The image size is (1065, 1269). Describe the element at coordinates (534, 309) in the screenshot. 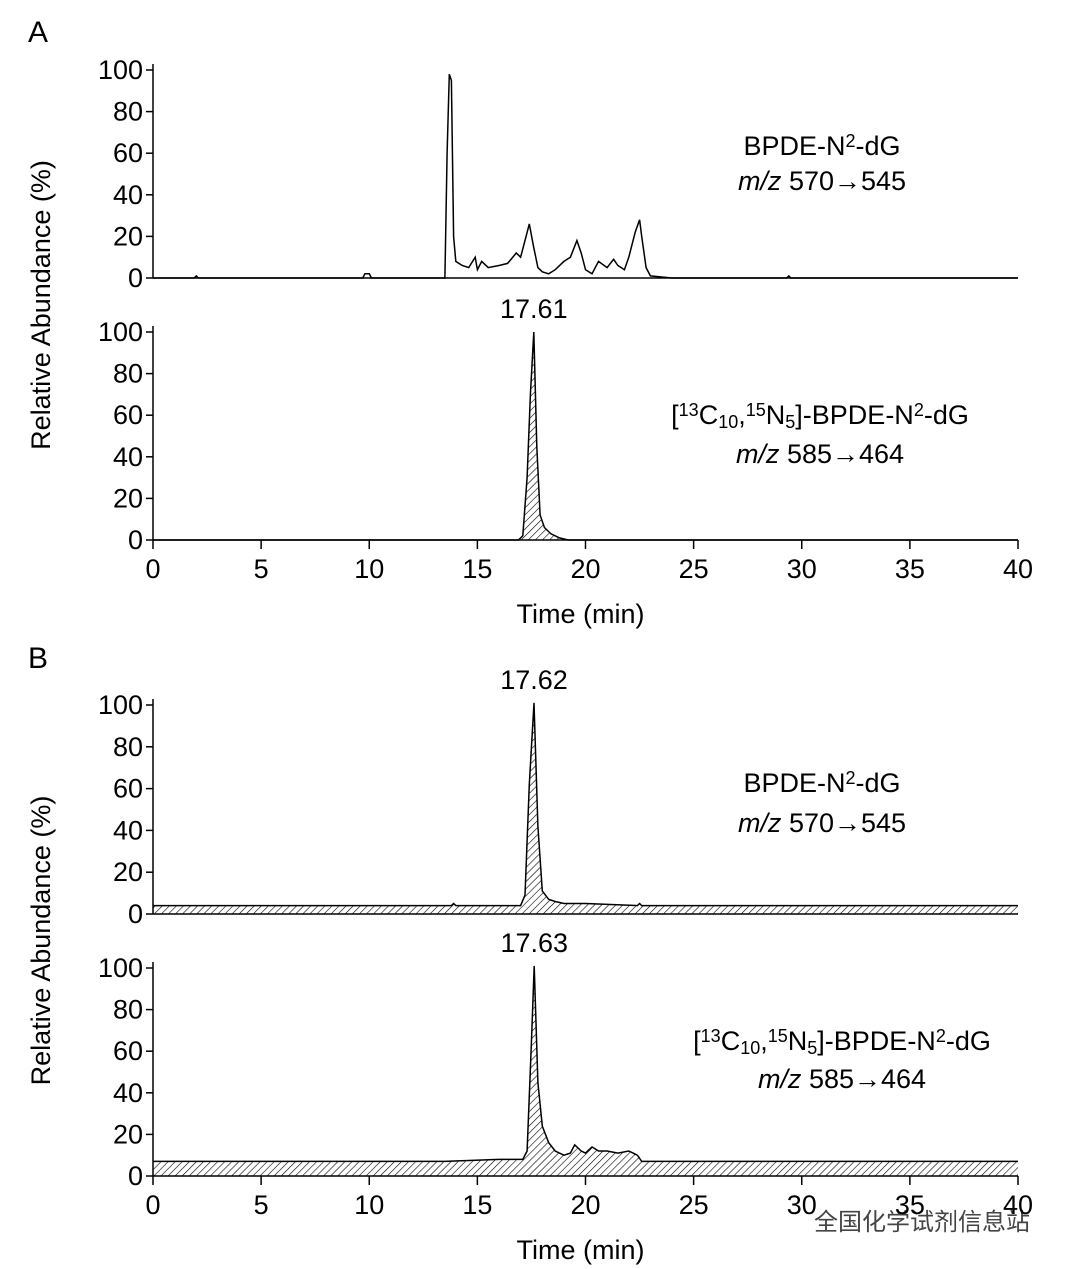

I see `peak-label: 17.61` at that location.